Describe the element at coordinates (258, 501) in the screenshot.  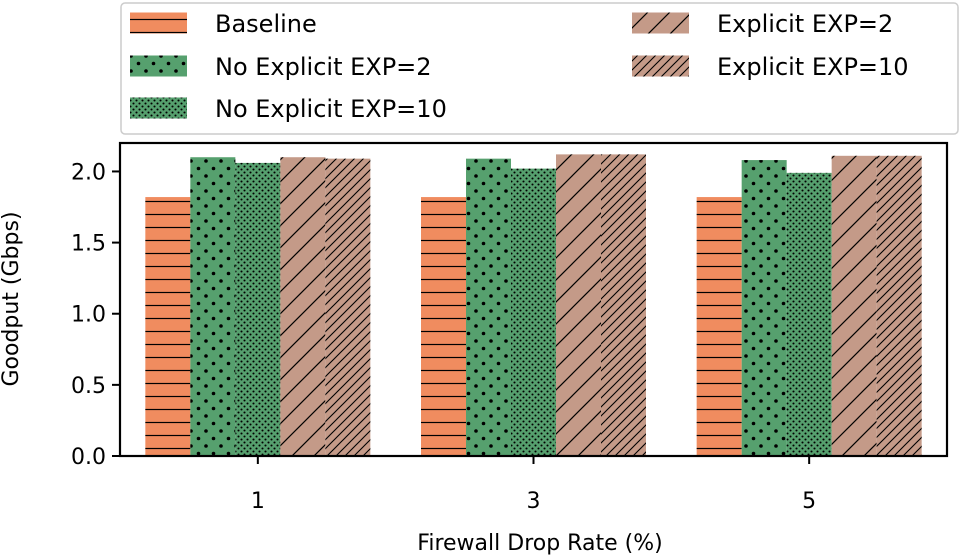
I see `x-tick-label: 1` at that location.